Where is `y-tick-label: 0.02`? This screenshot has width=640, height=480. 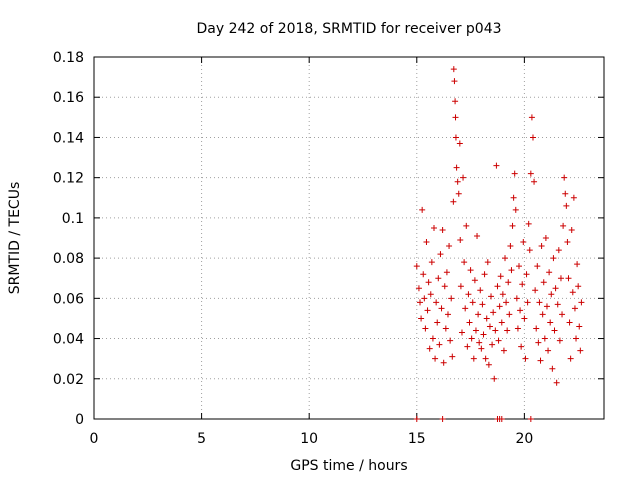
y-tick-label: 0.02 is located at coordinates (68, 380).